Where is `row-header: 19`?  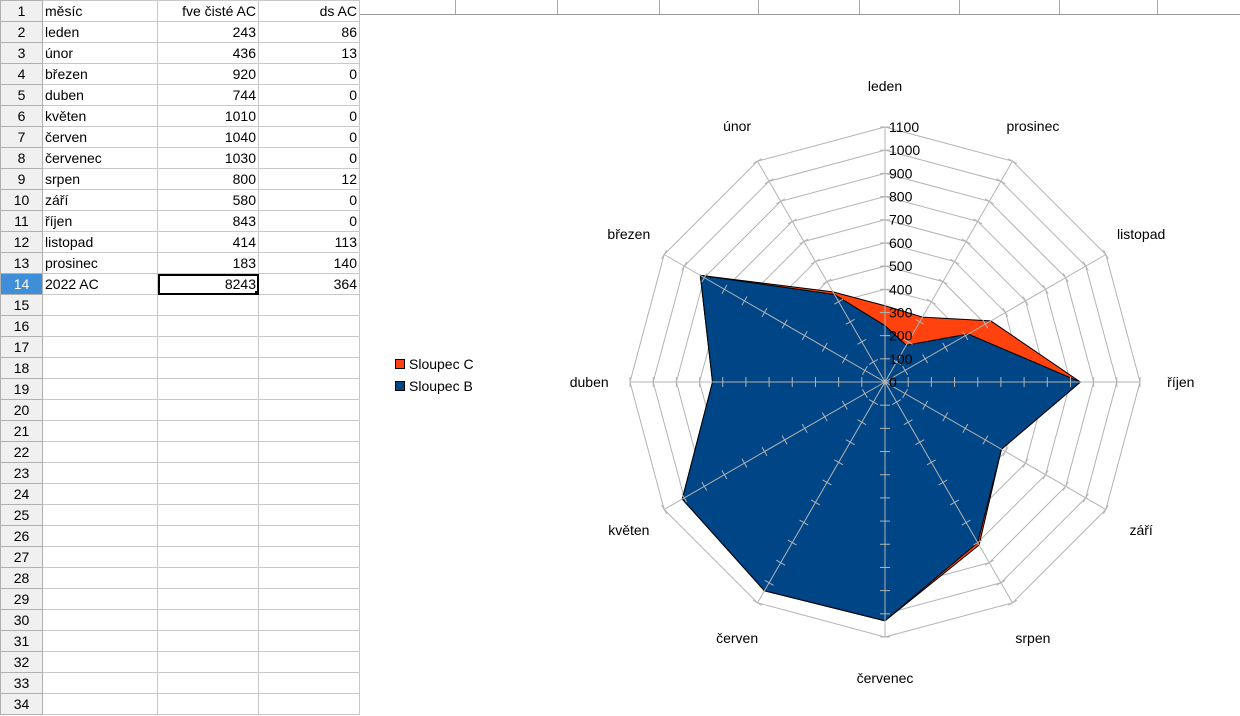 row-header: 19 is located at coordinates (21, 389).